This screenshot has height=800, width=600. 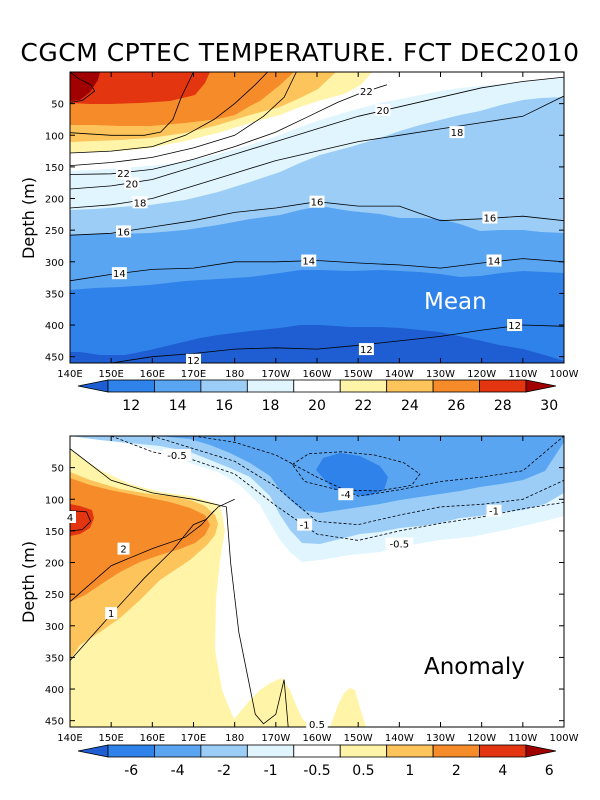 What do you see at coordinates (409, 771) in the screenshot?
I see `colorbar-label: 1` at bounding box center [409, 771].